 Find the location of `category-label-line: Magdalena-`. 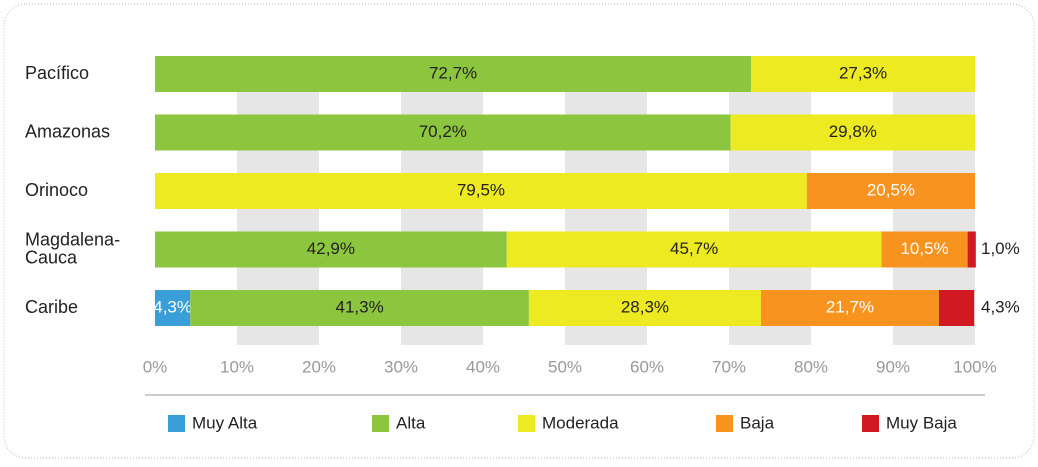

category-label-line: Magdalena- is located at coordinates (72, 239).